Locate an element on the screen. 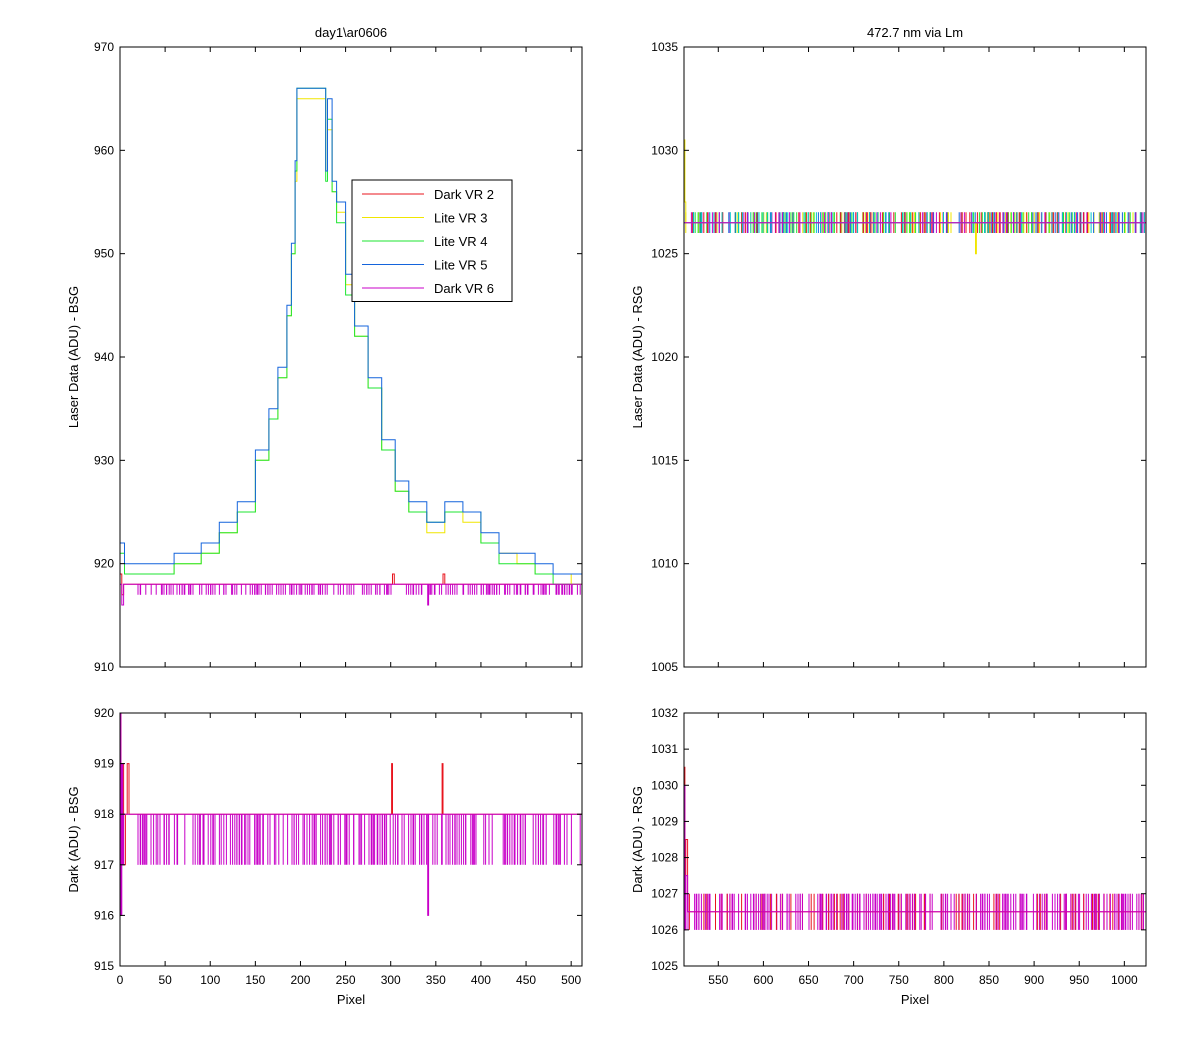 This screenshot has width=1200, height=1050. x-tick-label: 600 is located at coordinates (763, 980).